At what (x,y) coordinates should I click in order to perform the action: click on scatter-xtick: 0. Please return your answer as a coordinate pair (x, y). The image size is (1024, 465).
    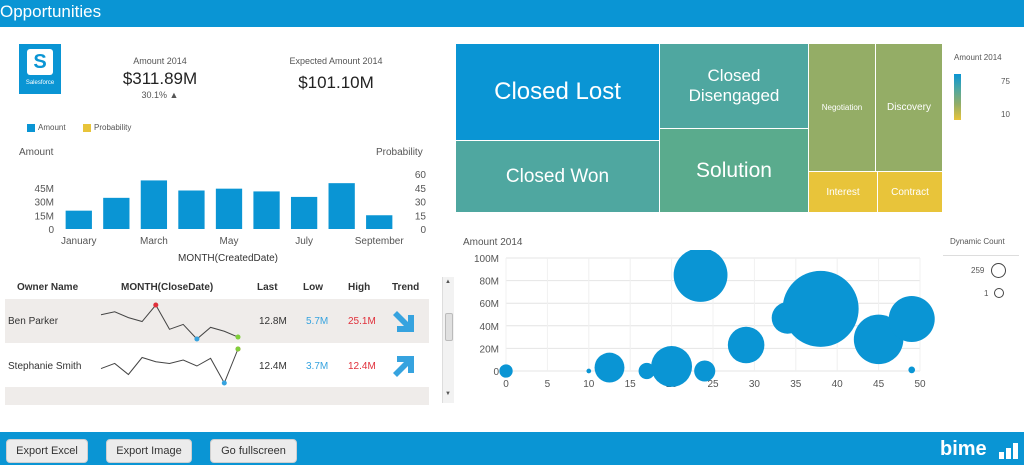
    Looking at the image, I should click on (506, 384).